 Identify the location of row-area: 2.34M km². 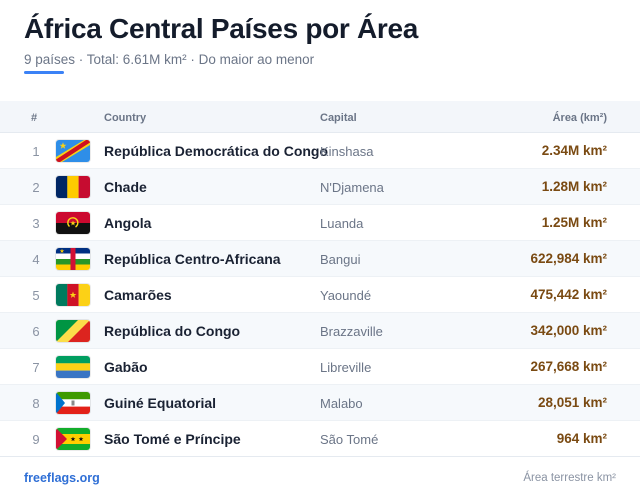
(574, 150).